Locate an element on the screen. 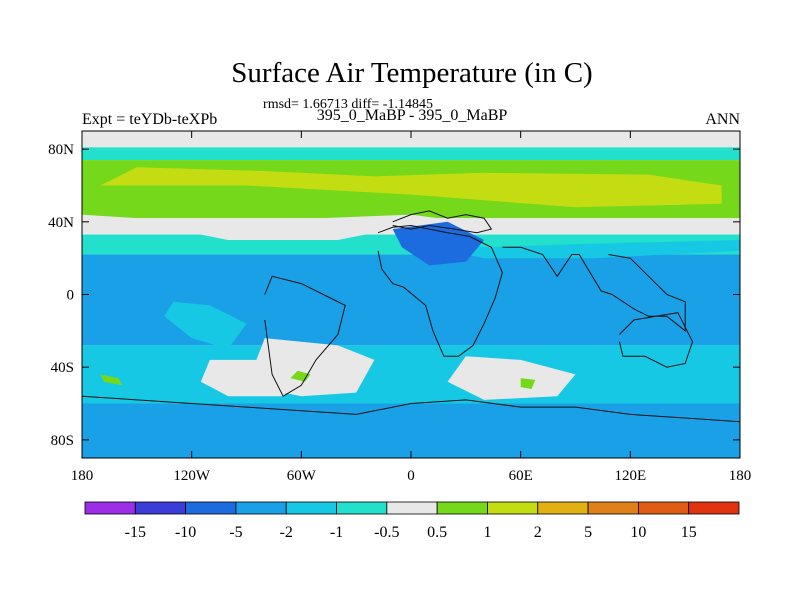  x-tick-label-2: 60W is located at coordinates (302, 476).